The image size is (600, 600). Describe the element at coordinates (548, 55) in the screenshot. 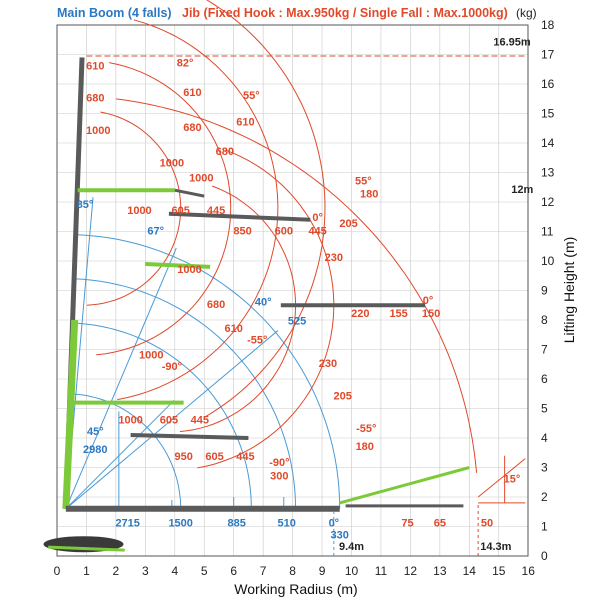

I see `y-tick-label: 17` at that location.